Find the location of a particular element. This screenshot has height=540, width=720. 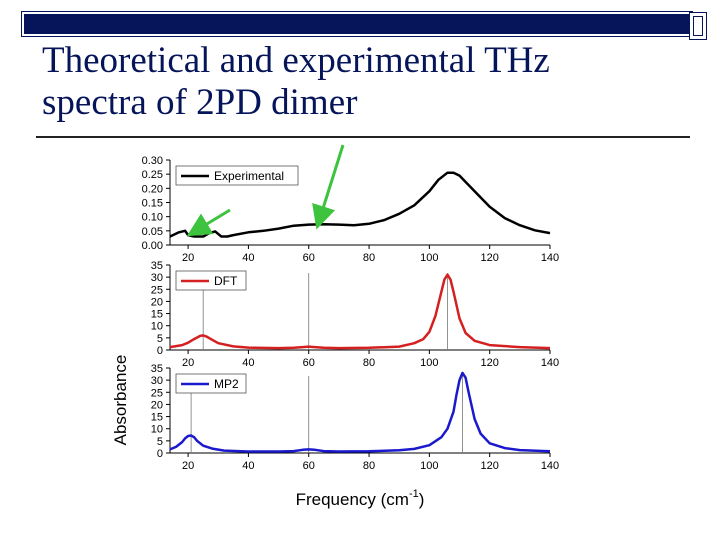

slide-title-line-1: Theoretical and experimental THz is located at coordinates (296, 60).